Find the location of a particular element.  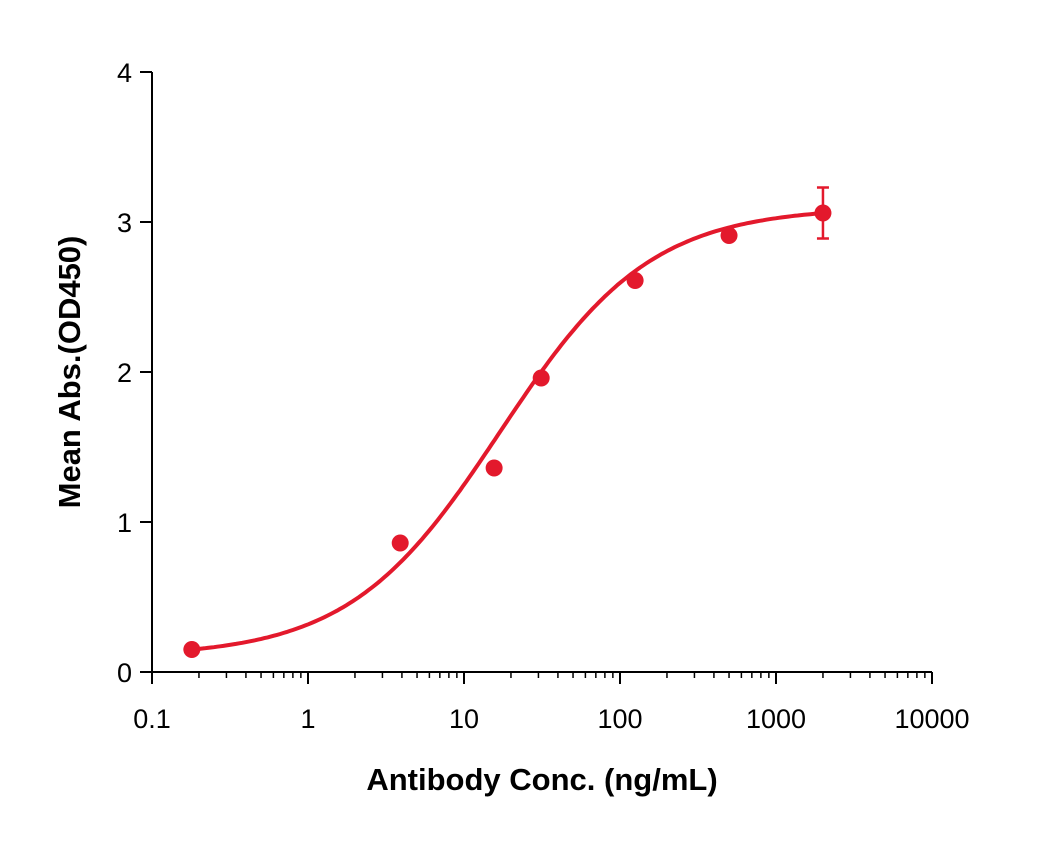

x-tick-label: 1000 is located at coordinates (776, 719).